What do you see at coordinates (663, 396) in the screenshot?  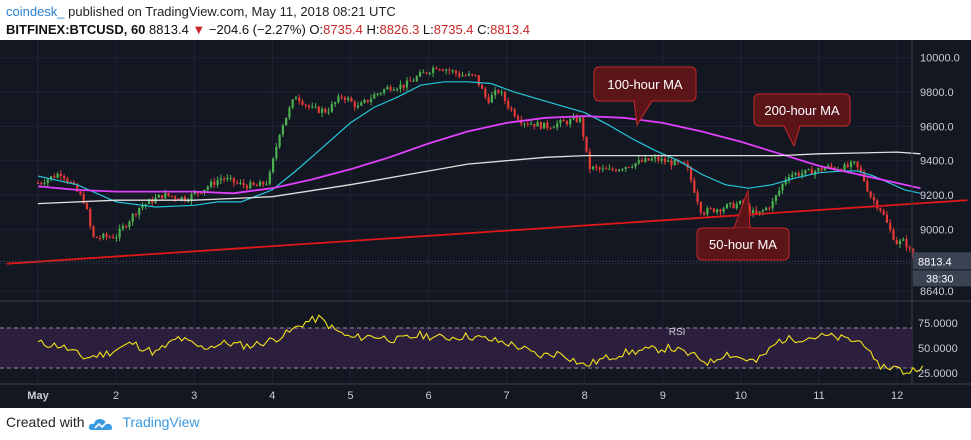 I see `time-tick-label: 9` at bounding box center [663, 396].